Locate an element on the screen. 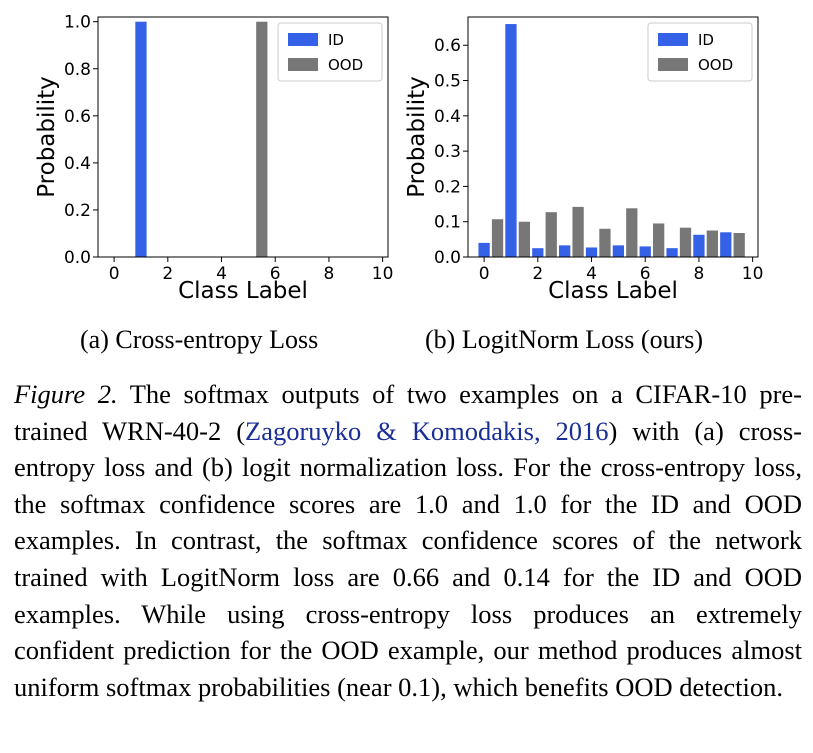 Image resolution: width=813 pixels, height=753 pixels. y-tick-label: 0.5 is located at coordinates (447, 82).